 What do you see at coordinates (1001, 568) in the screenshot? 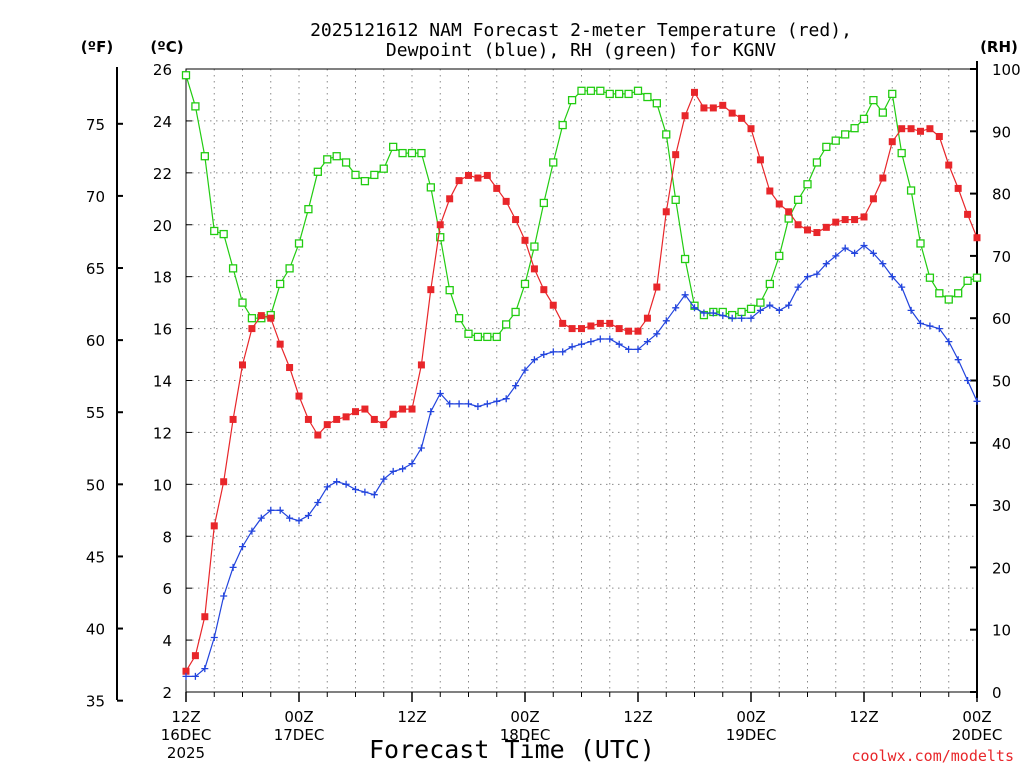
I see `rh-tick-label: 20` at bounding box center [1001, 568].